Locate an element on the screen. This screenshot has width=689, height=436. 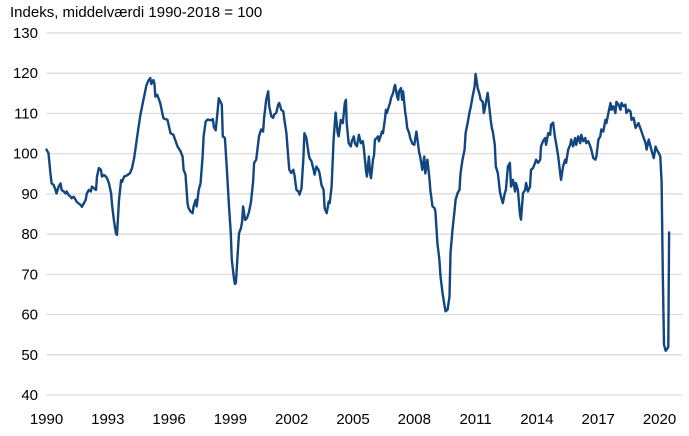
y-axis-tick-label: 70 is located at coordinates (29, 274).